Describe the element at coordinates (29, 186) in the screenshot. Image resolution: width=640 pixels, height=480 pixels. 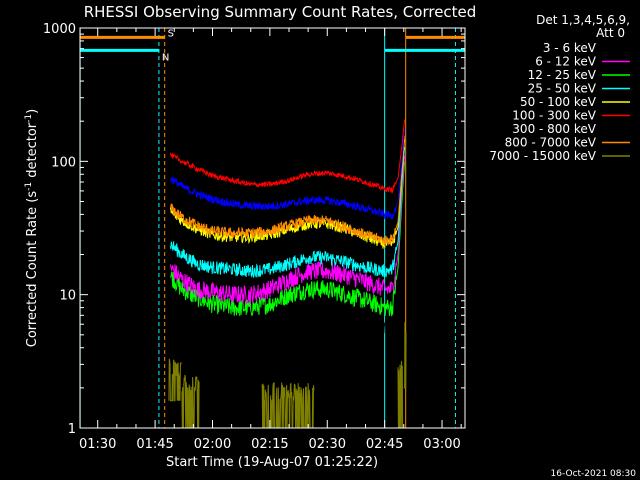
I see `y-axis-label-sup1: -1` at that location.